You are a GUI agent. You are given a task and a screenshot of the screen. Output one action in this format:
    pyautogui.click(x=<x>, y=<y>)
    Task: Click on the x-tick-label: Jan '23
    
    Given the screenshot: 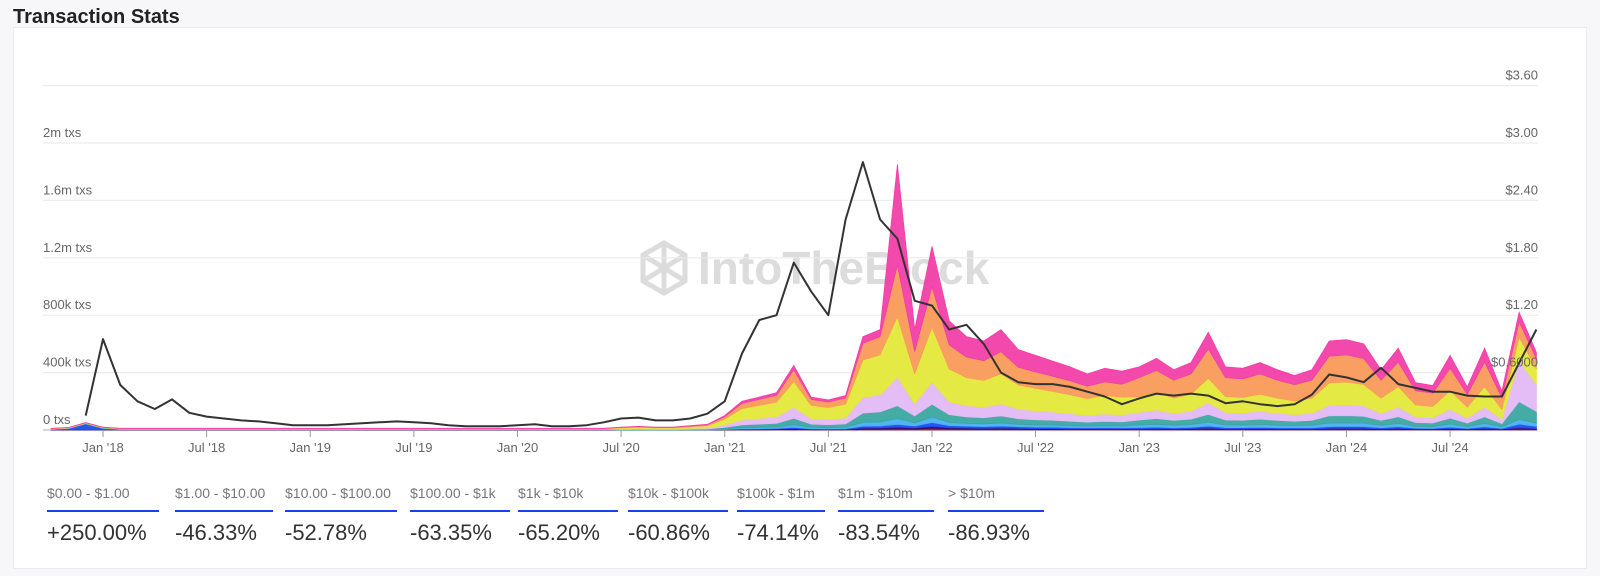 What is the action you would take?
    pyautogui.click(x=1139, y=447)
    